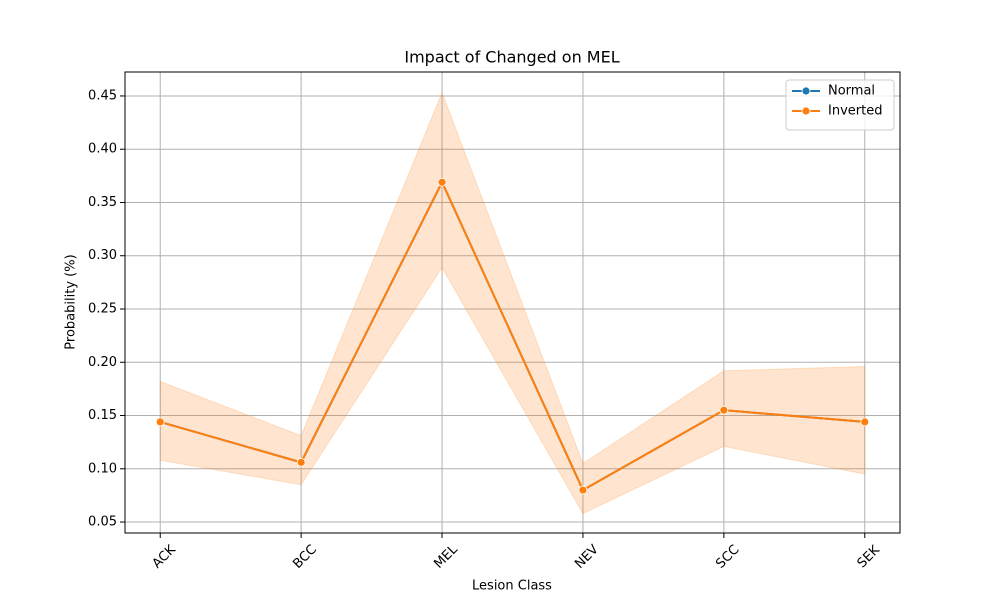  I want to click on y-tick-label: 0.35, so click(102, 202).